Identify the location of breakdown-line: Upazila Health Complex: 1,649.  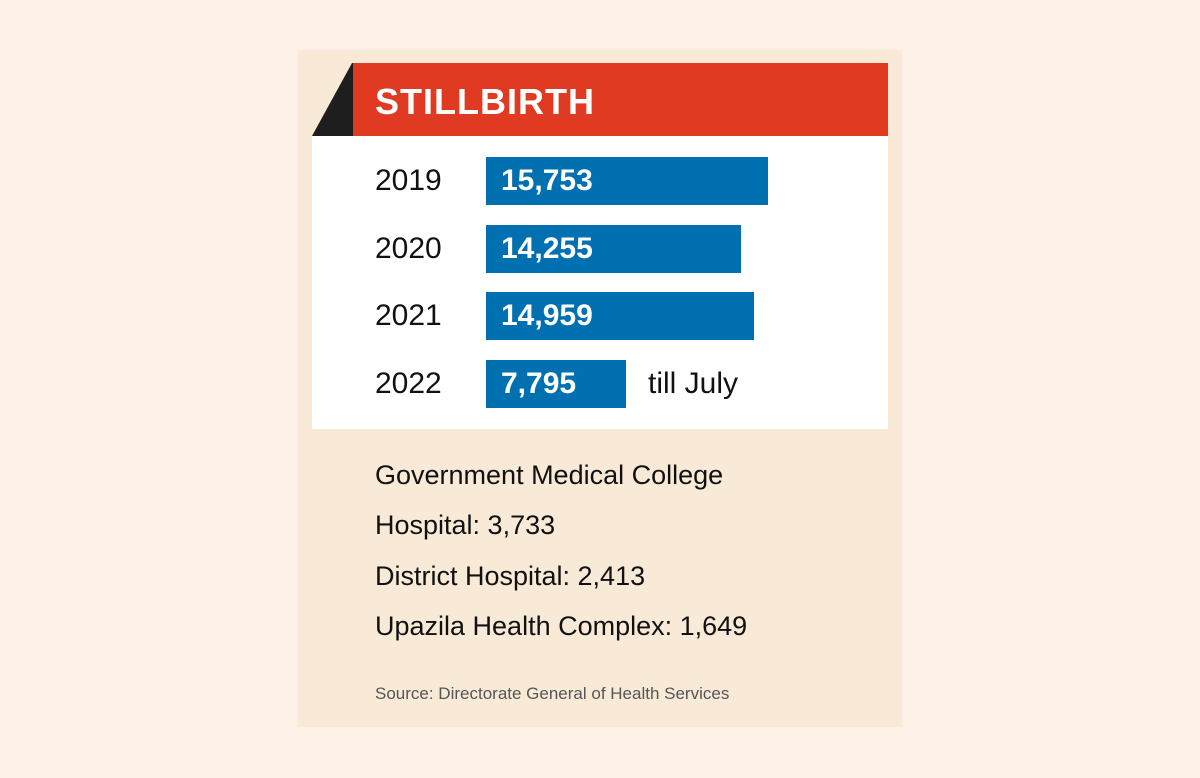
(561, 626).